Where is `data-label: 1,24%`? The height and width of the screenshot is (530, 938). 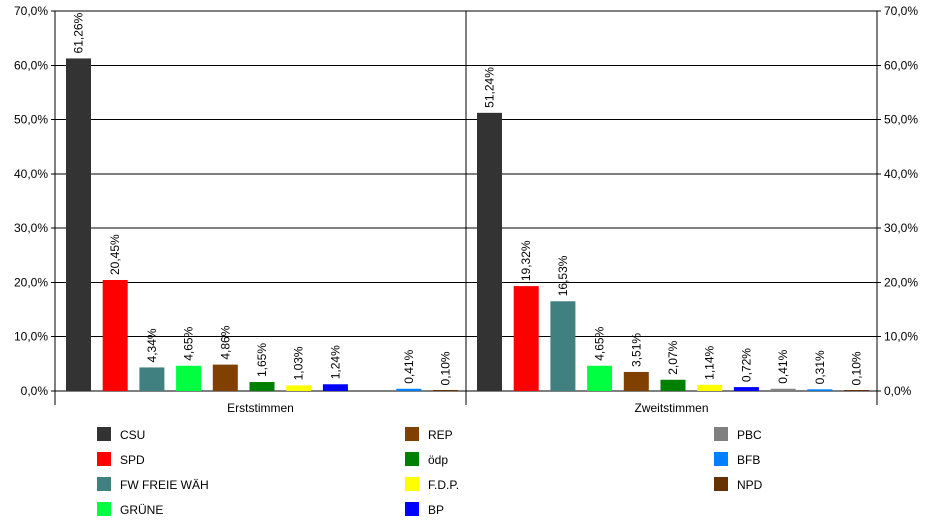
data-label: 1,24% is located at coordinates (335, 362).